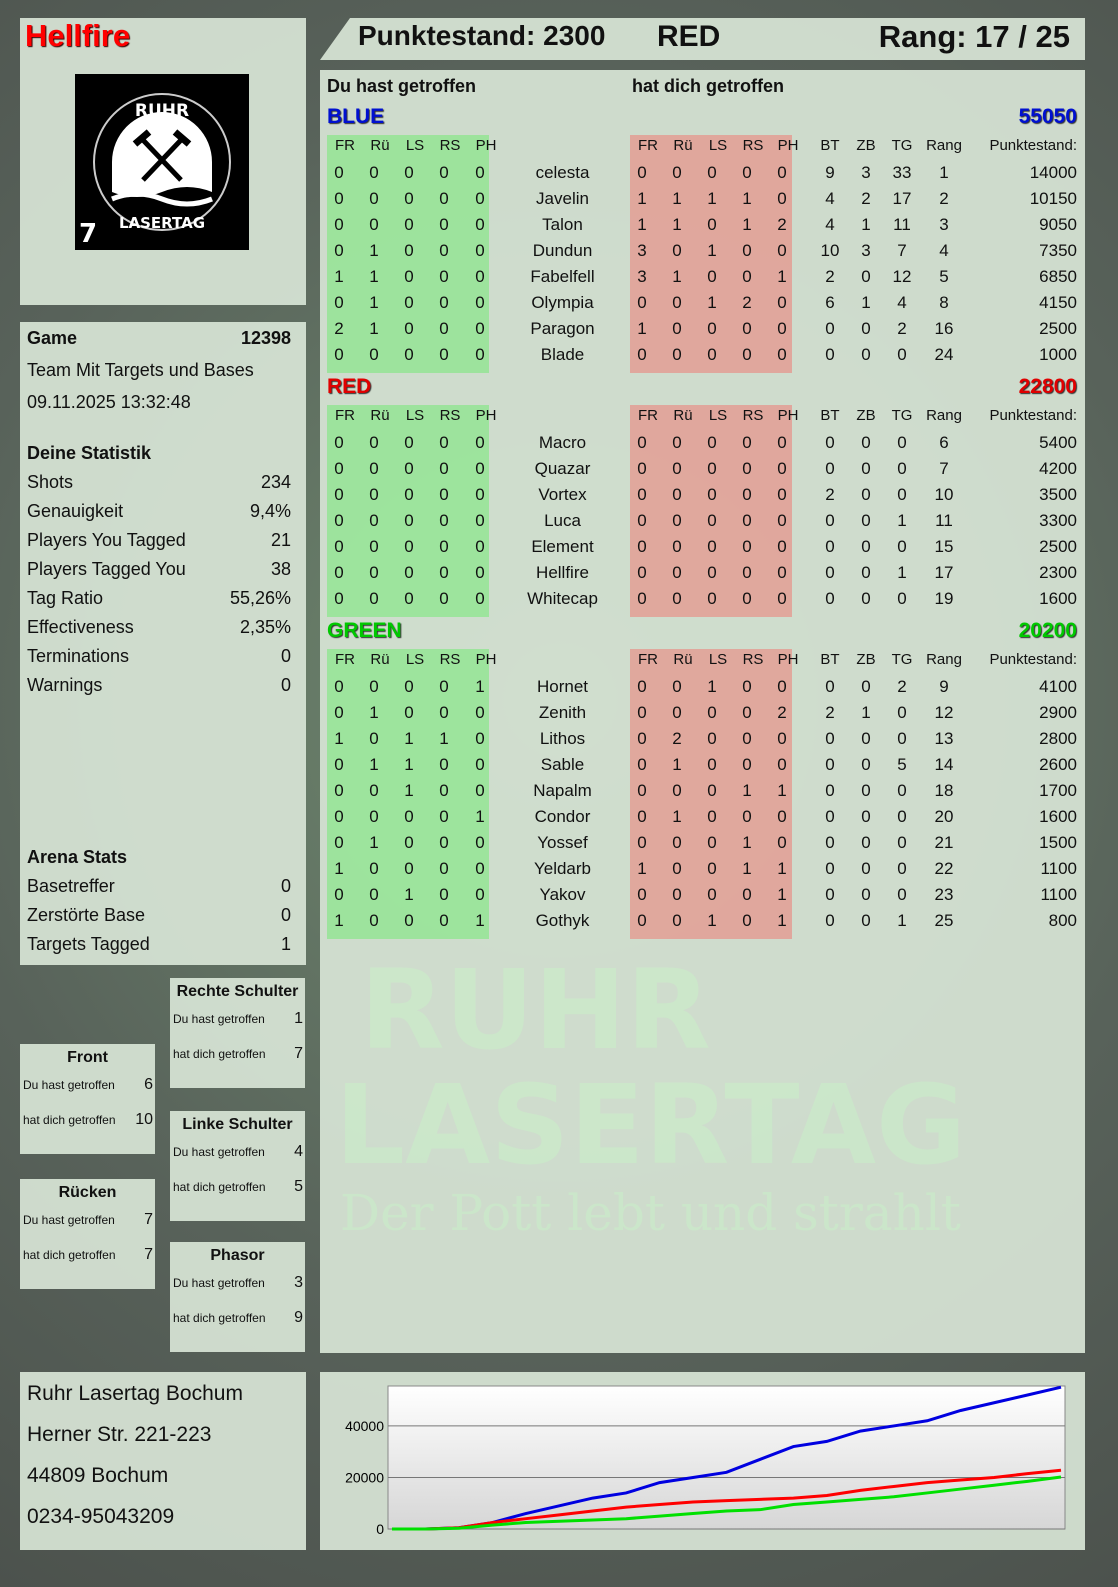 The width and height of the screenshot is (1118, 1587). Describe the element at coordinates (830, 145) in the screenshot. I see `col-header: BT` at that location.